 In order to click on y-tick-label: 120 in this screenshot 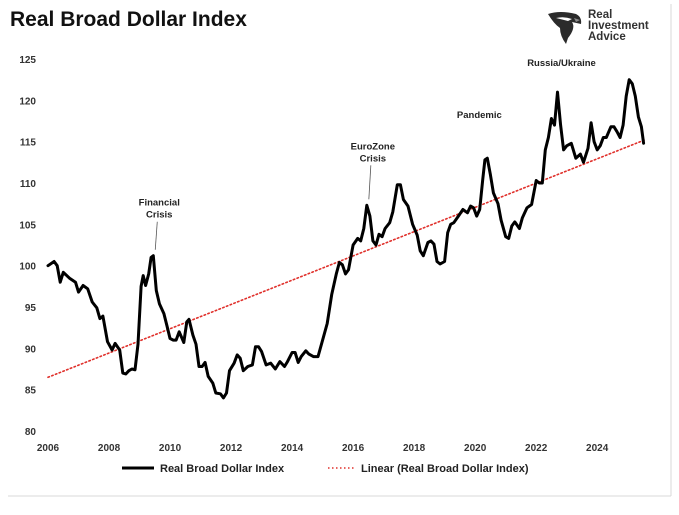, I will do `click(27, 101)`.